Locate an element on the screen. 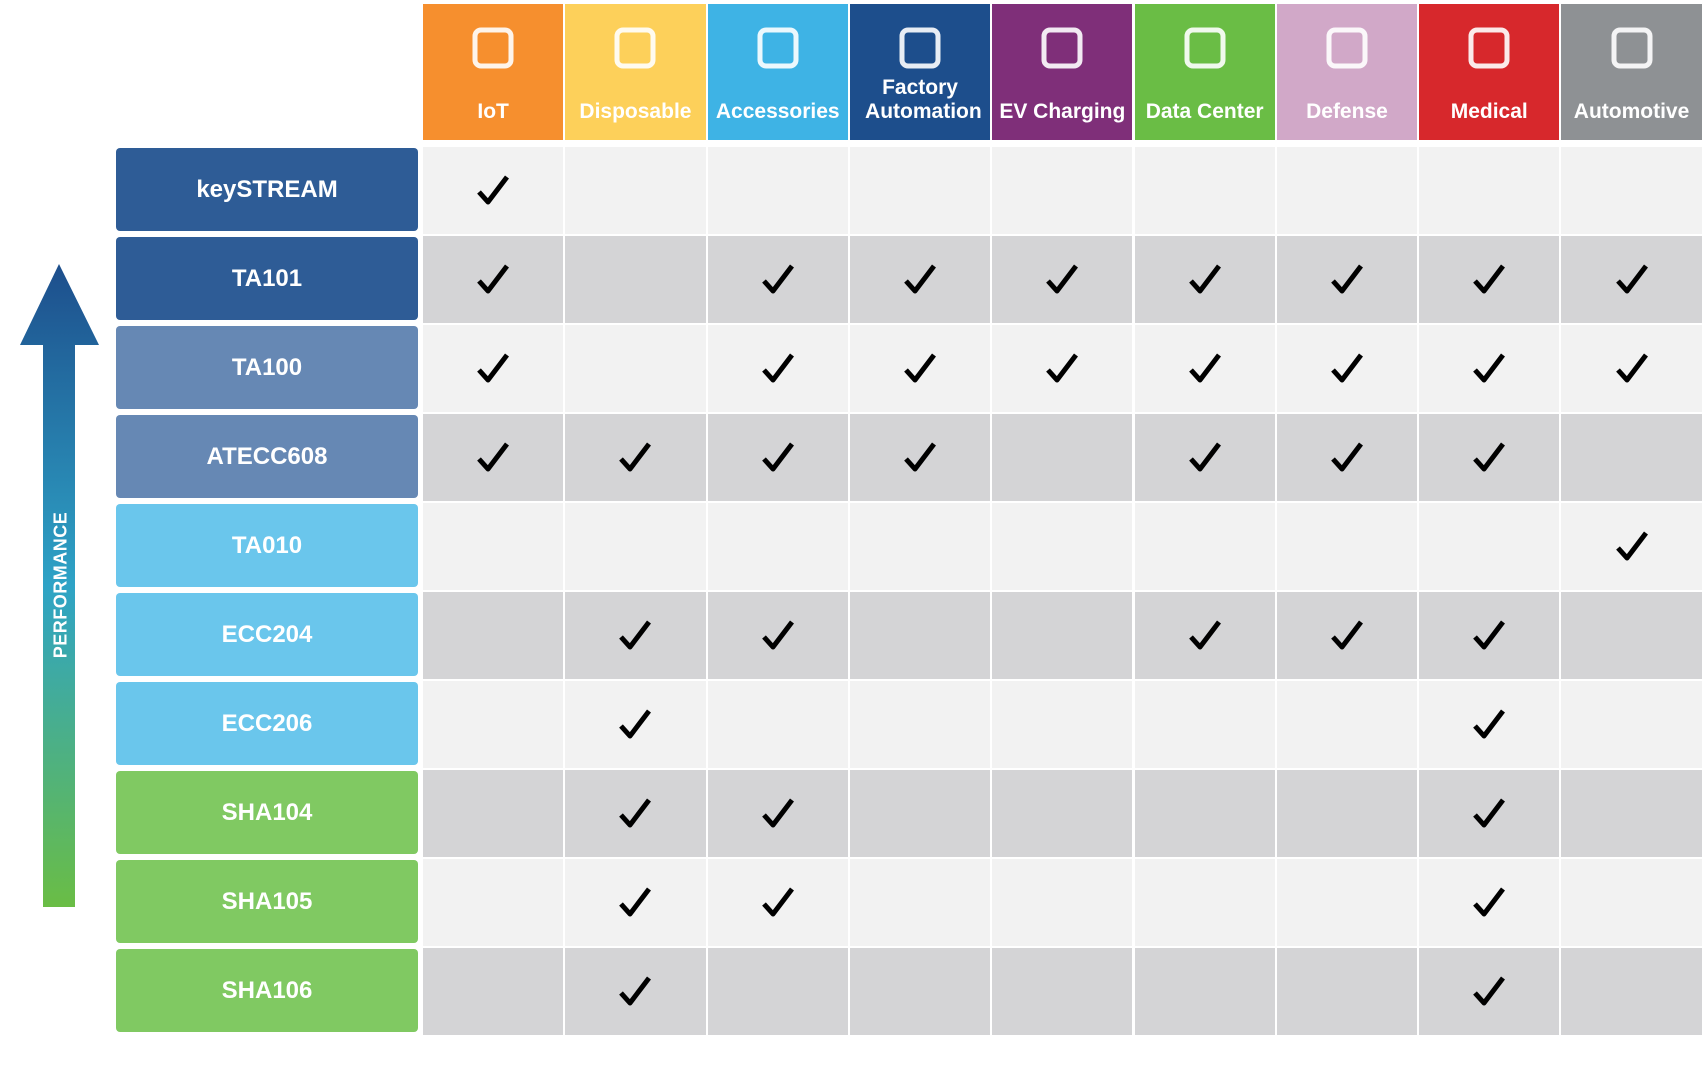 The width and height of the screenshot is (1704, 1068). row-label: TA010 is located at coordinates (267, 545).